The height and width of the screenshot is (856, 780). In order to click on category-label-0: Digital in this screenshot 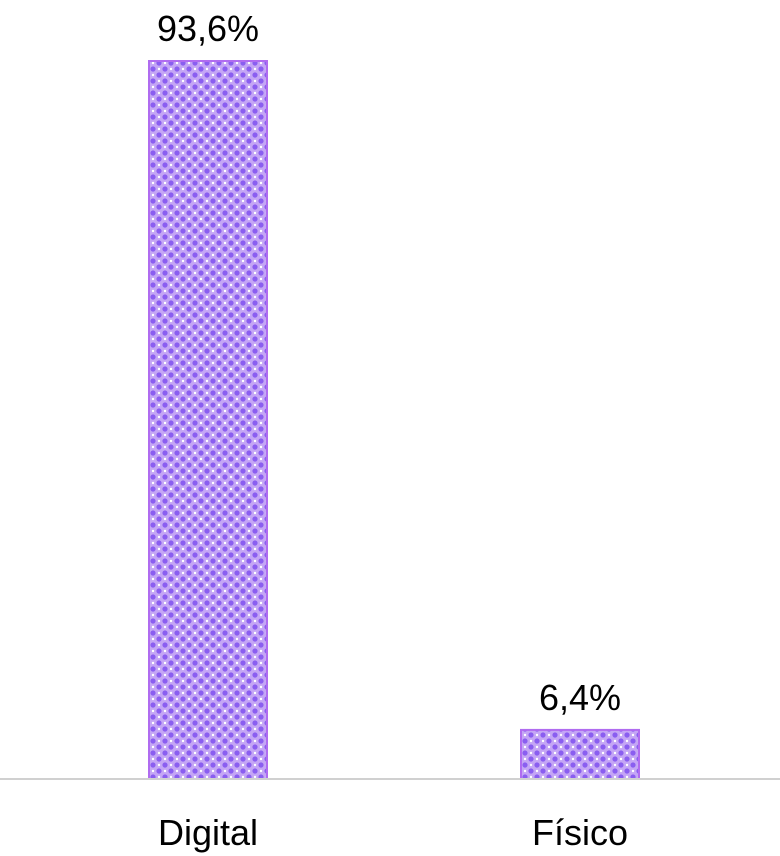, I will do `click(208, 832)`.